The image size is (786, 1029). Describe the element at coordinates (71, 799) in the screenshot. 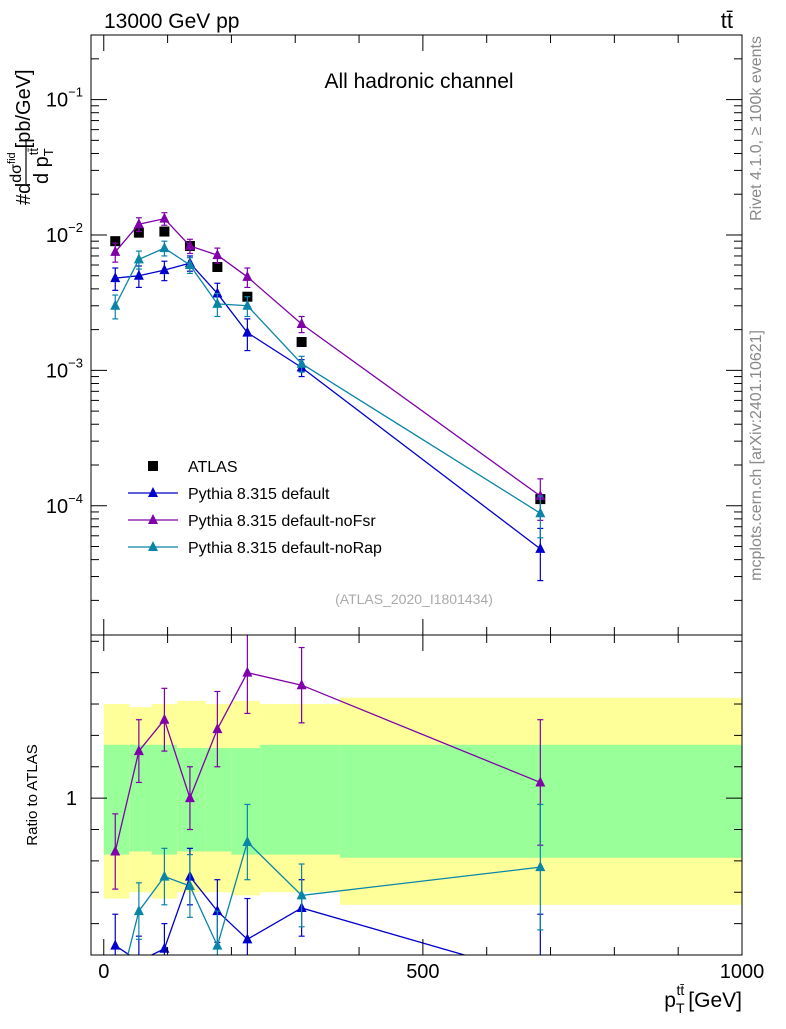

I see `ratio-y-tick-label: 1` at that location.